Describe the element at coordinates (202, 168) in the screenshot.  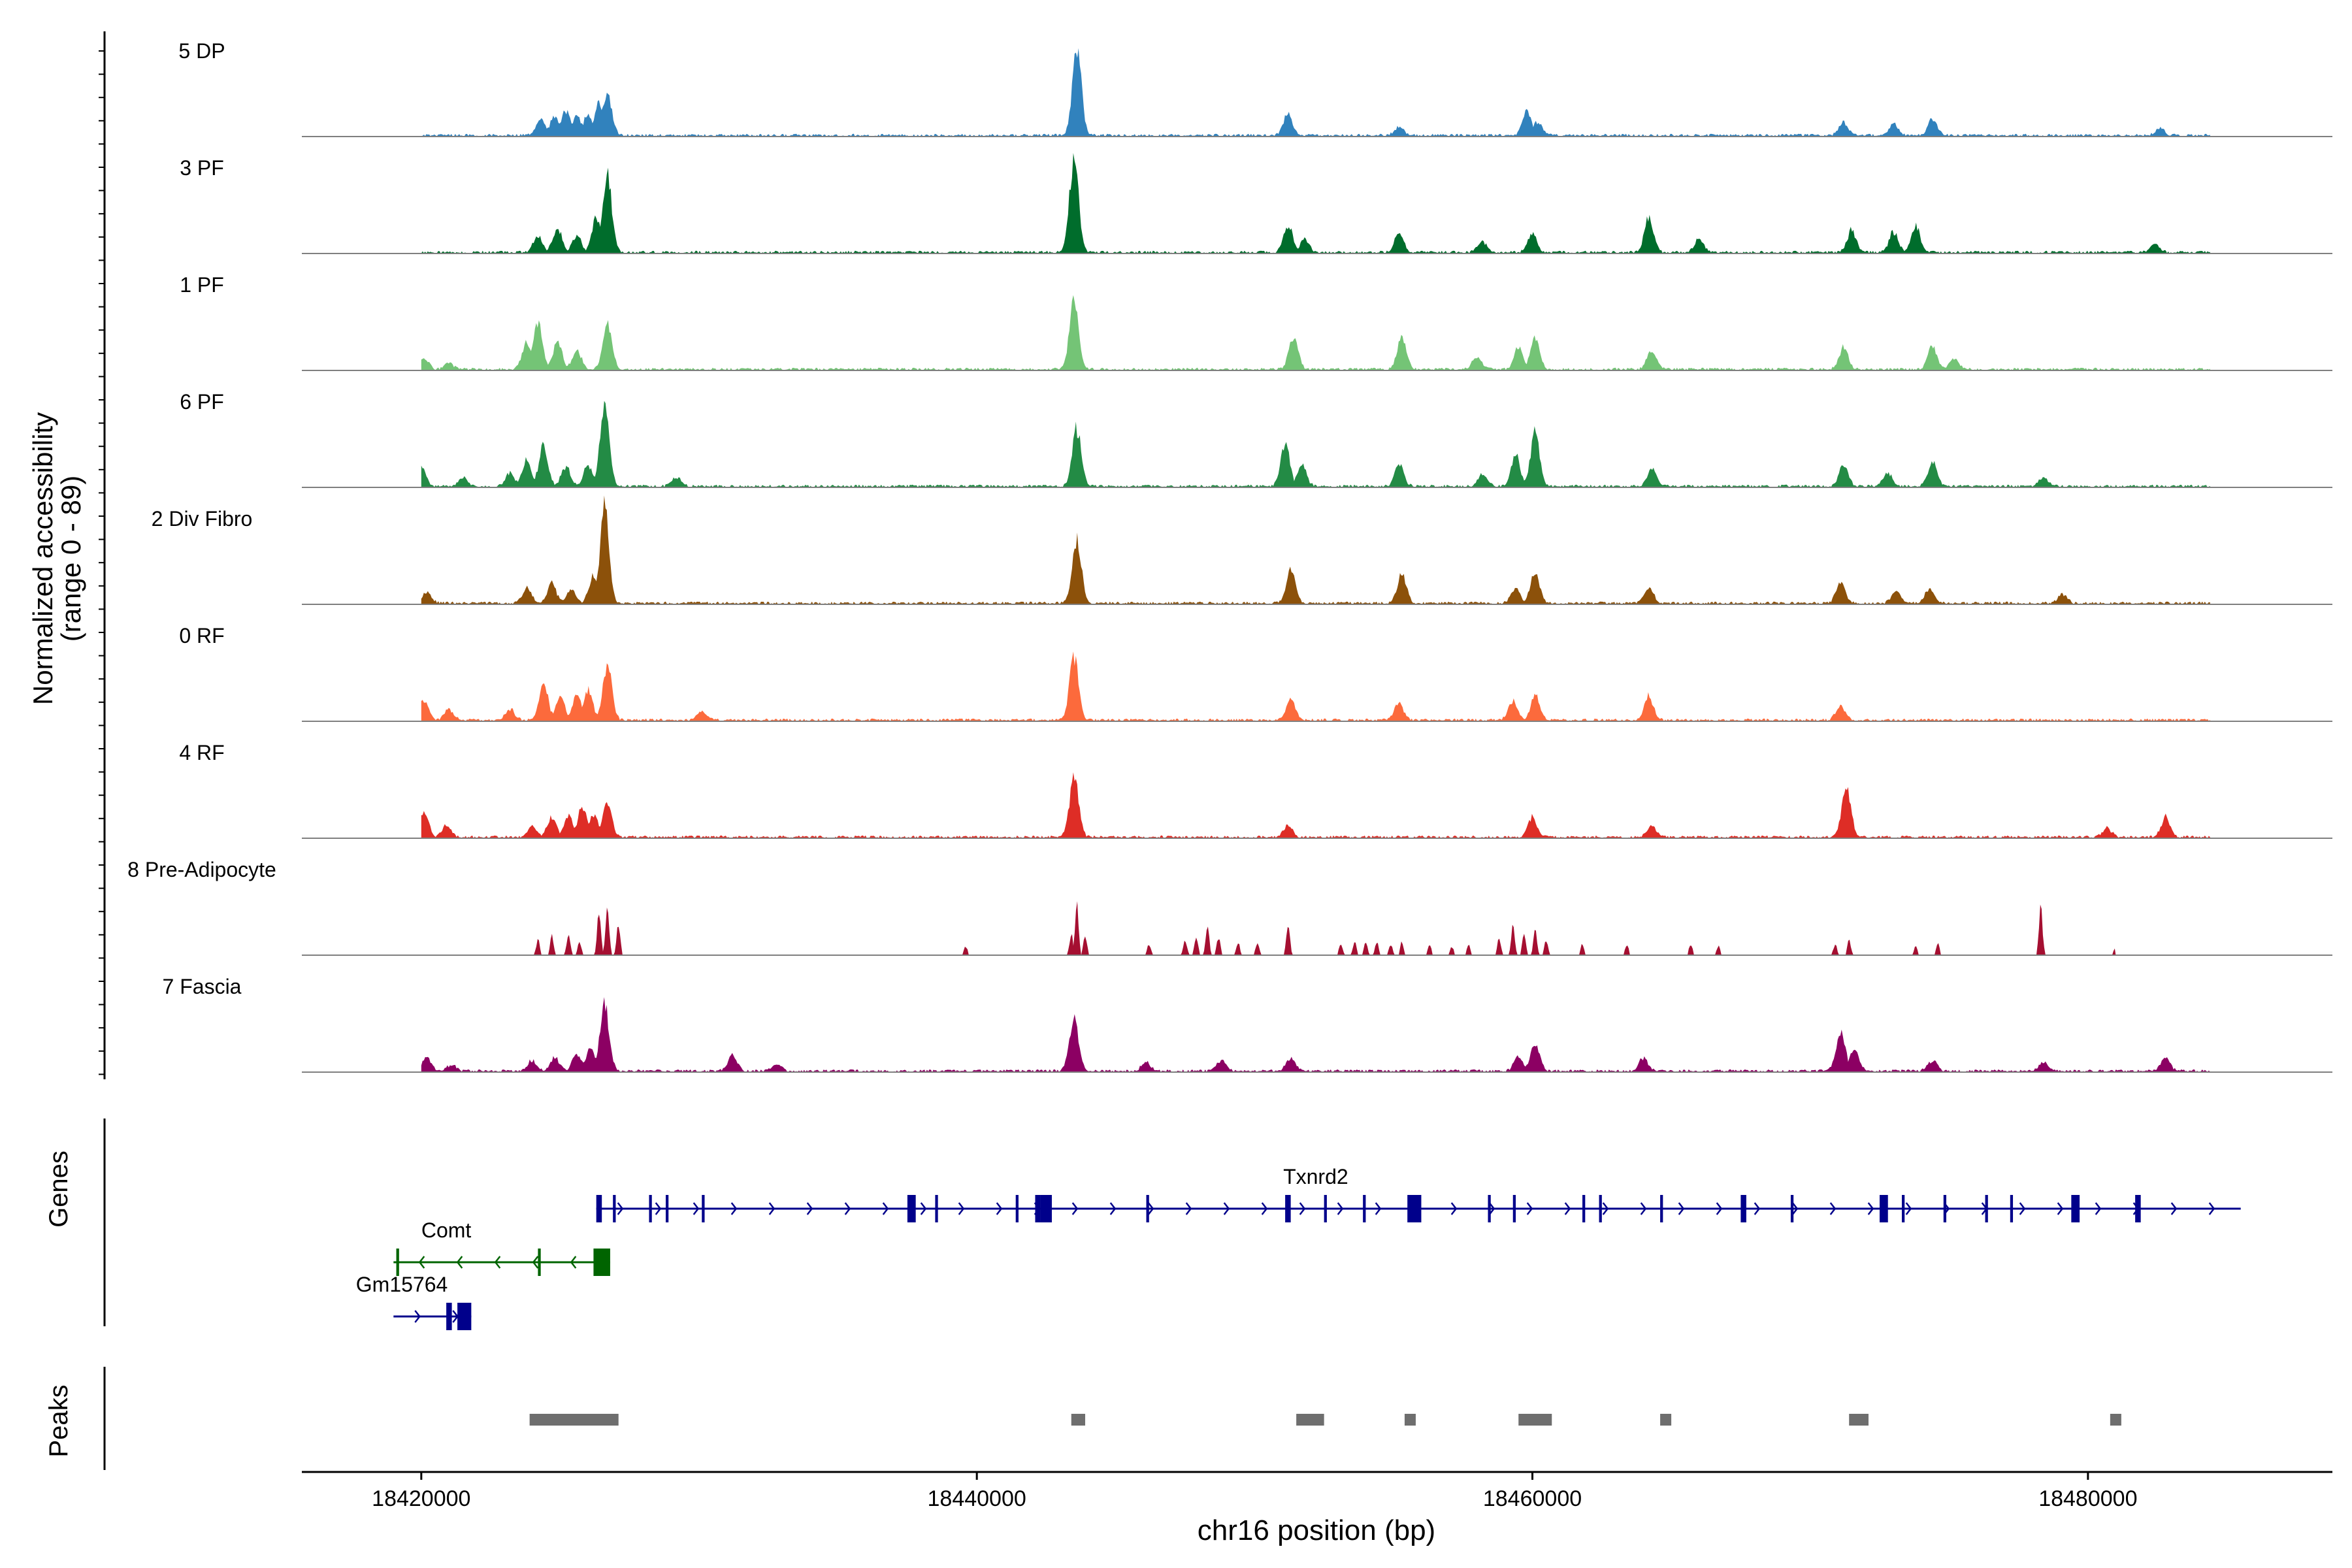
I see `track-label: 3 PF` at that location.